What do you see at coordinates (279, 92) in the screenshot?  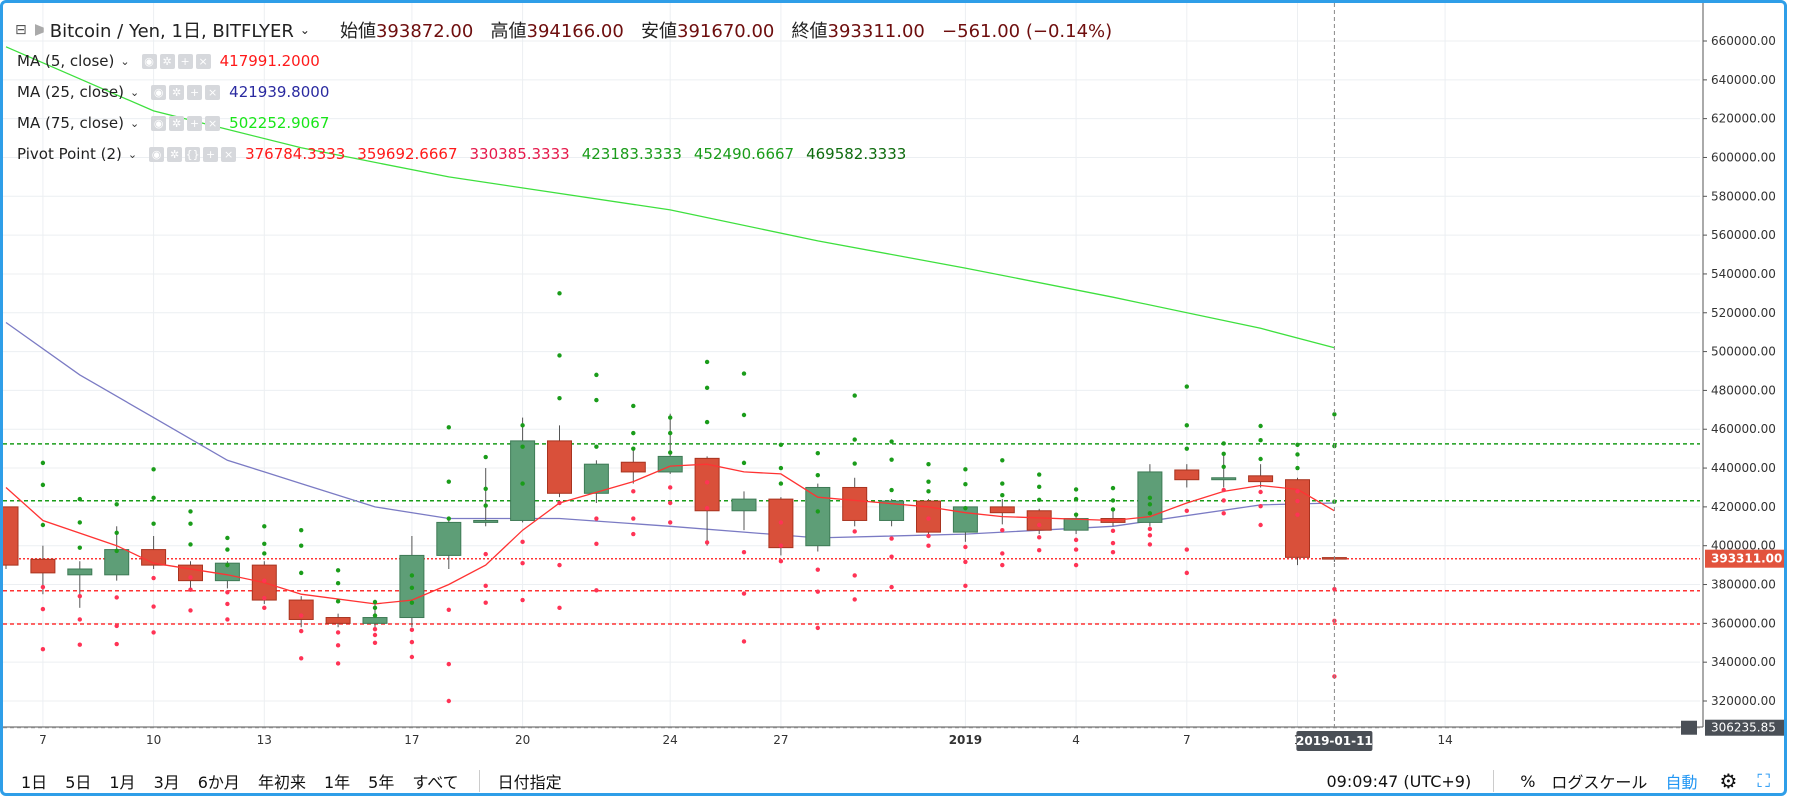 I see `indicator-value: 421939.8000` at bounding box center [279, 92].